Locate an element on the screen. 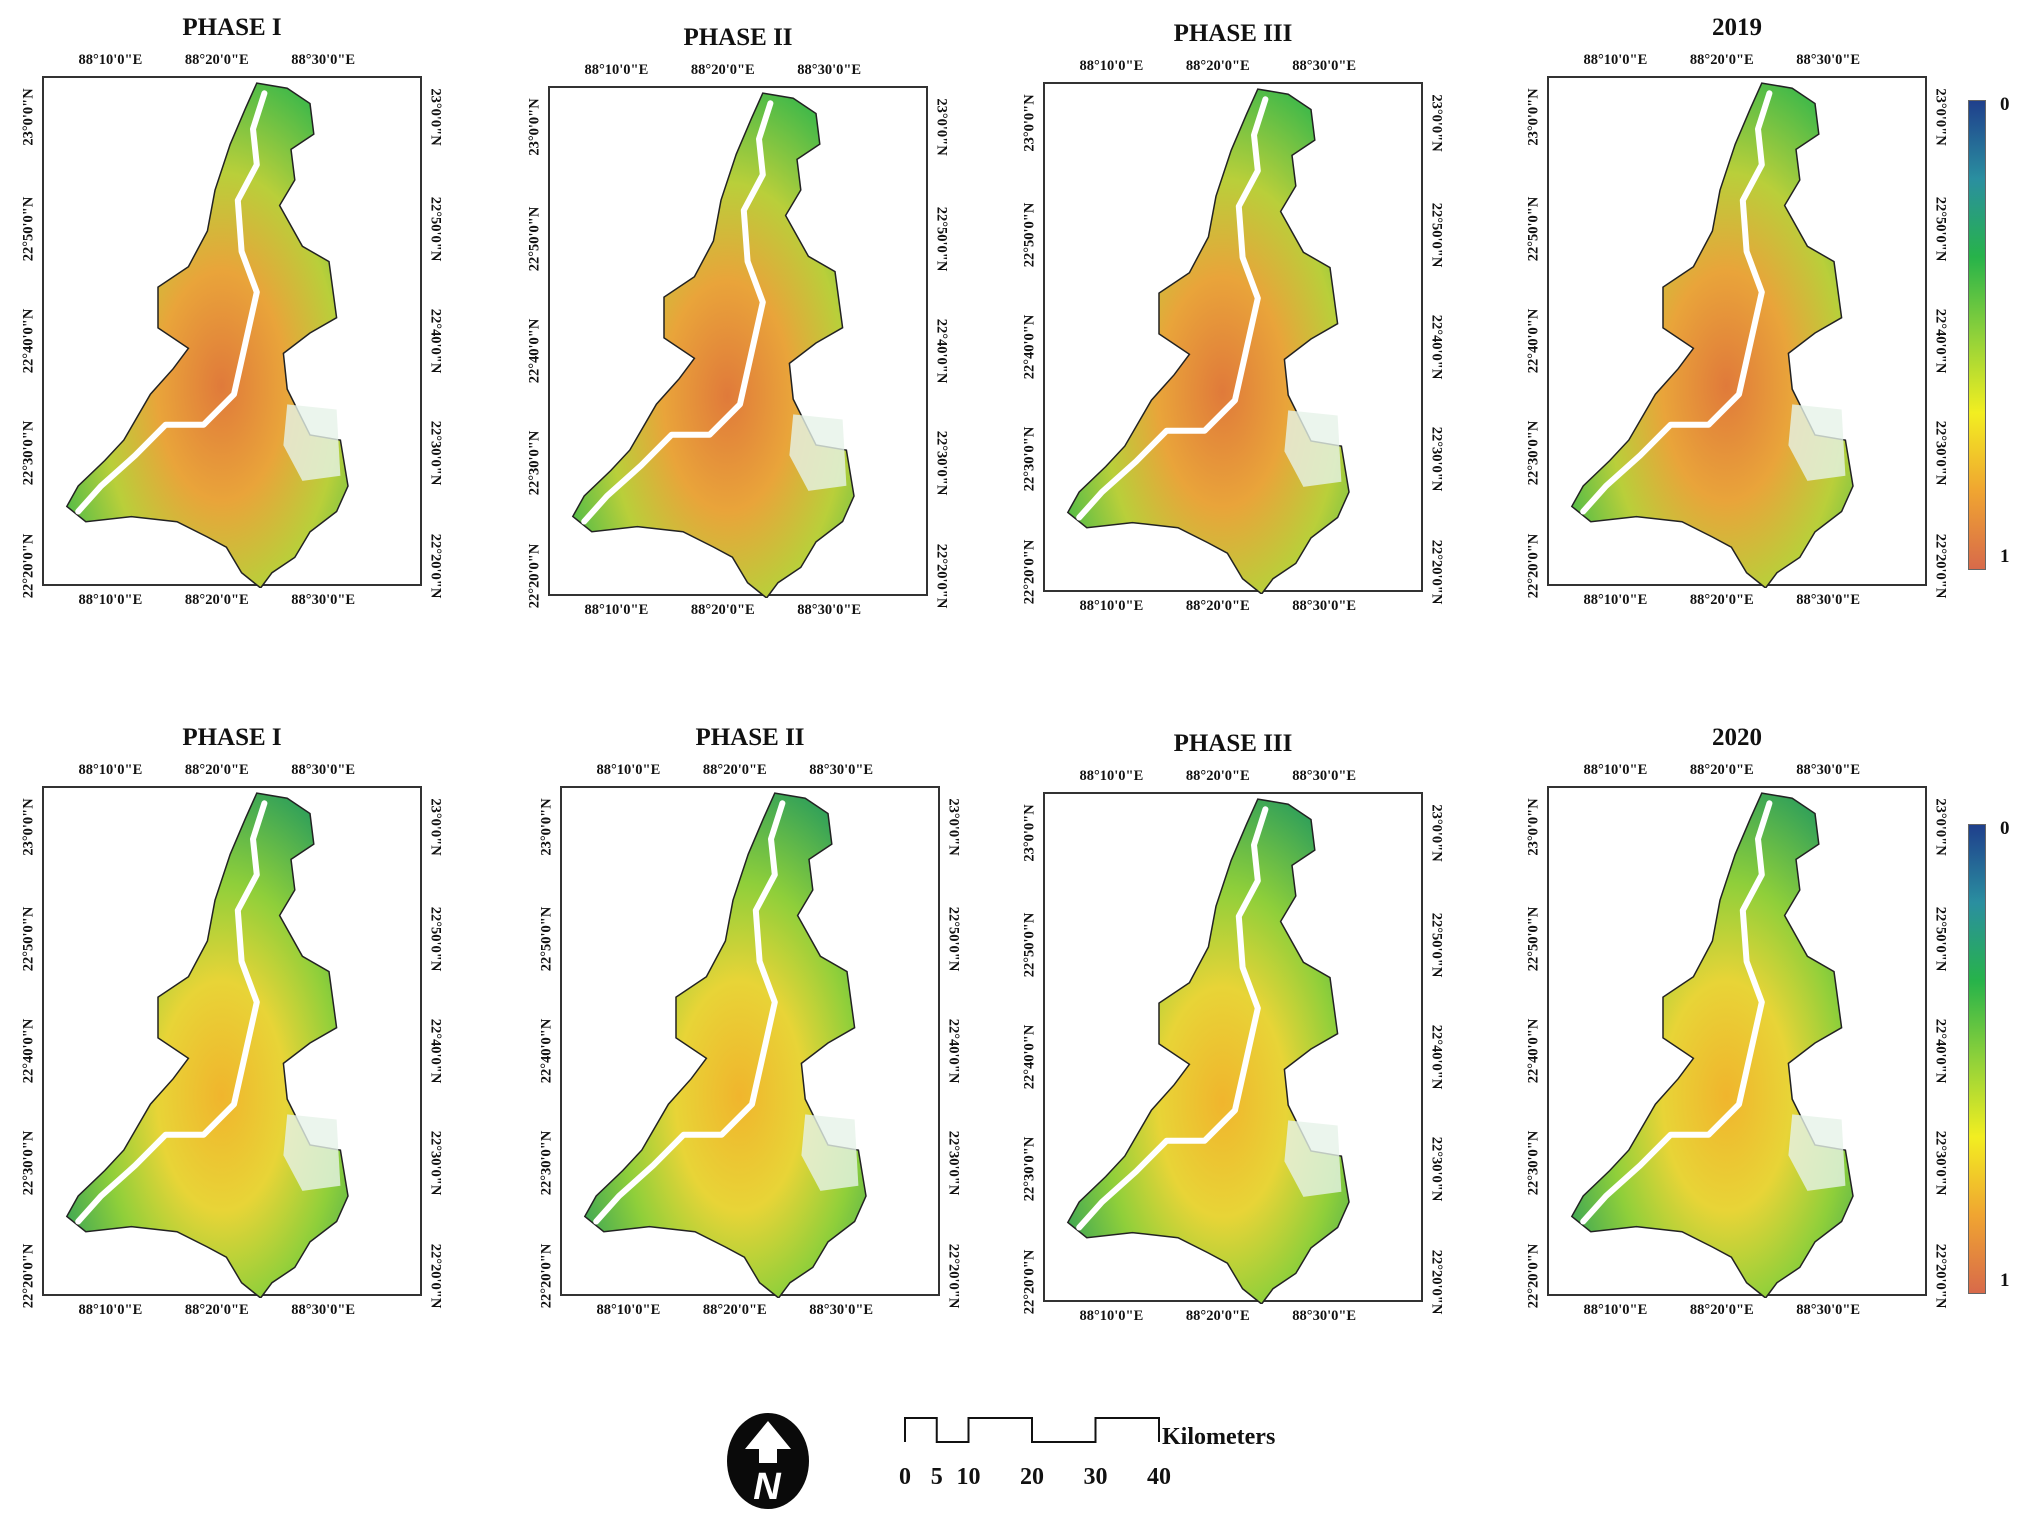  panel-title: PHASE I is located at coordinates (232, 737).